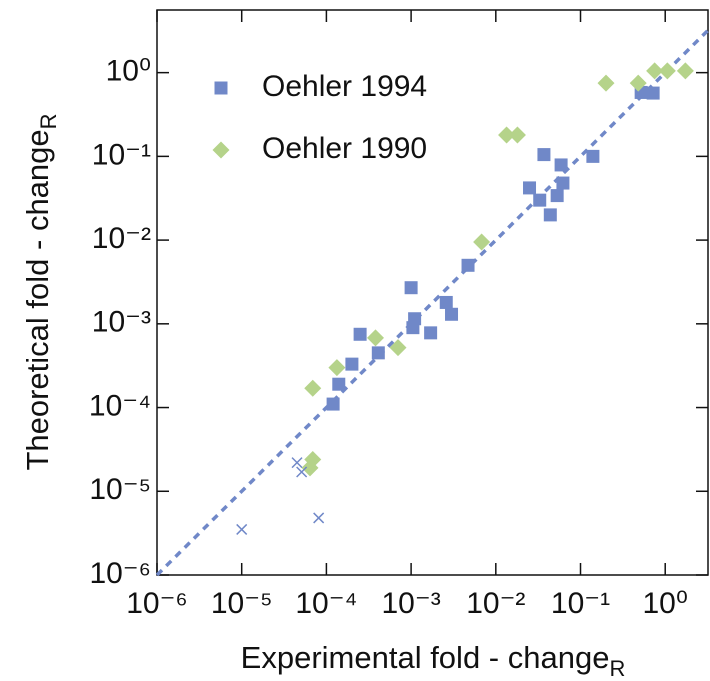 The image size is (710, 681). I want to click on x-axis-label-main: Experimental fold - change, so click(425, 657).